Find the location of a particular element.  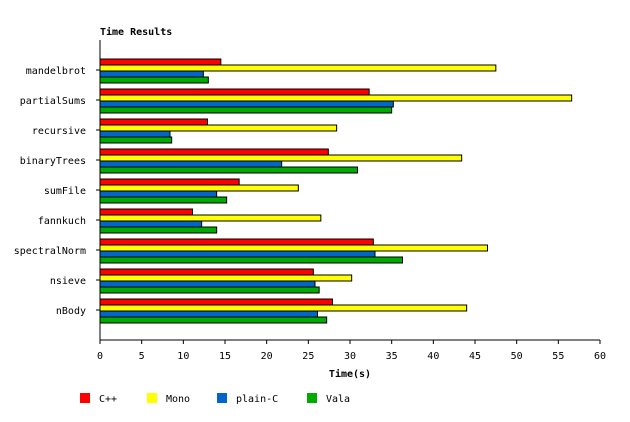

bar-nsieve-mono is located at coordinates (226, 278).